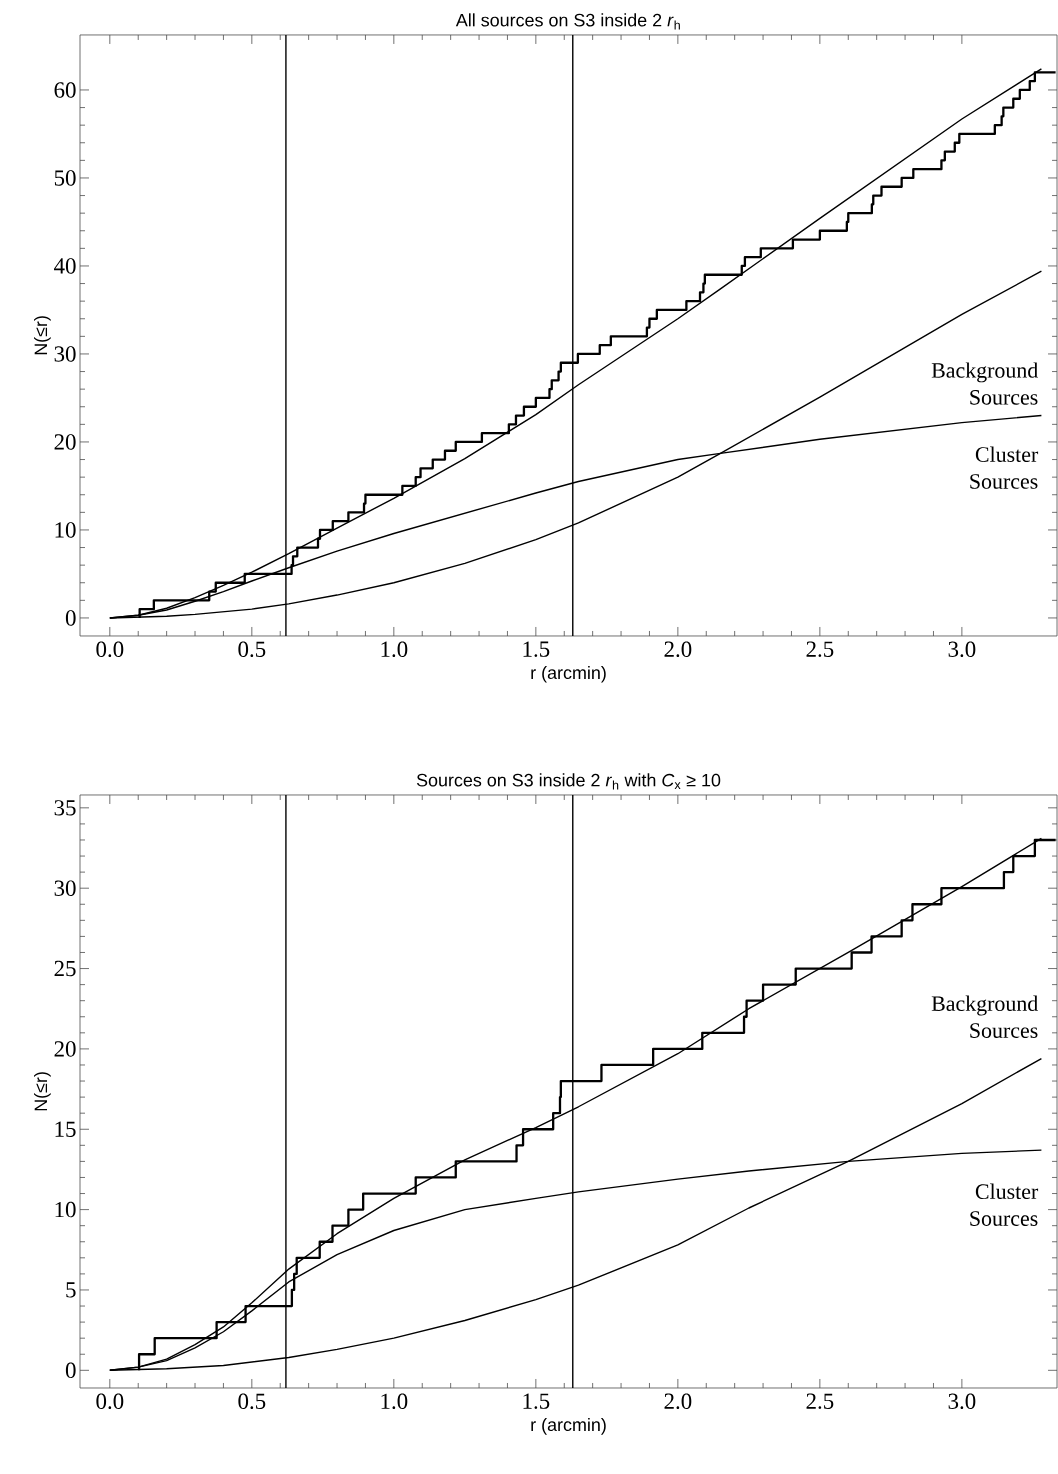  Describe the element at coordinates (568, 781) in the screenshot. I see `chart-title: Sources on S3 inside 2 r$_{h}$ with C$_{x}$ ≥ 10` at that location.